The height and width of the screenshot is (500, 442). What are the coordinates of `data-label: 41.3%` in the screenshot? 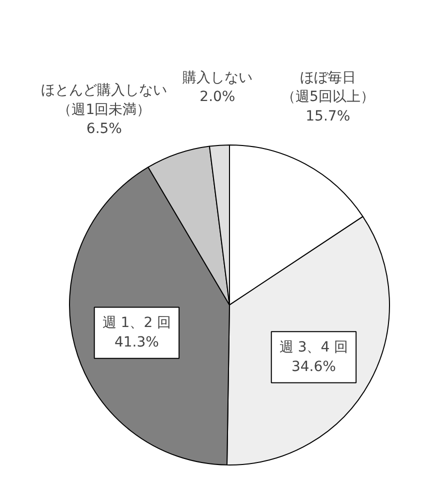 It's located at (136, 342).